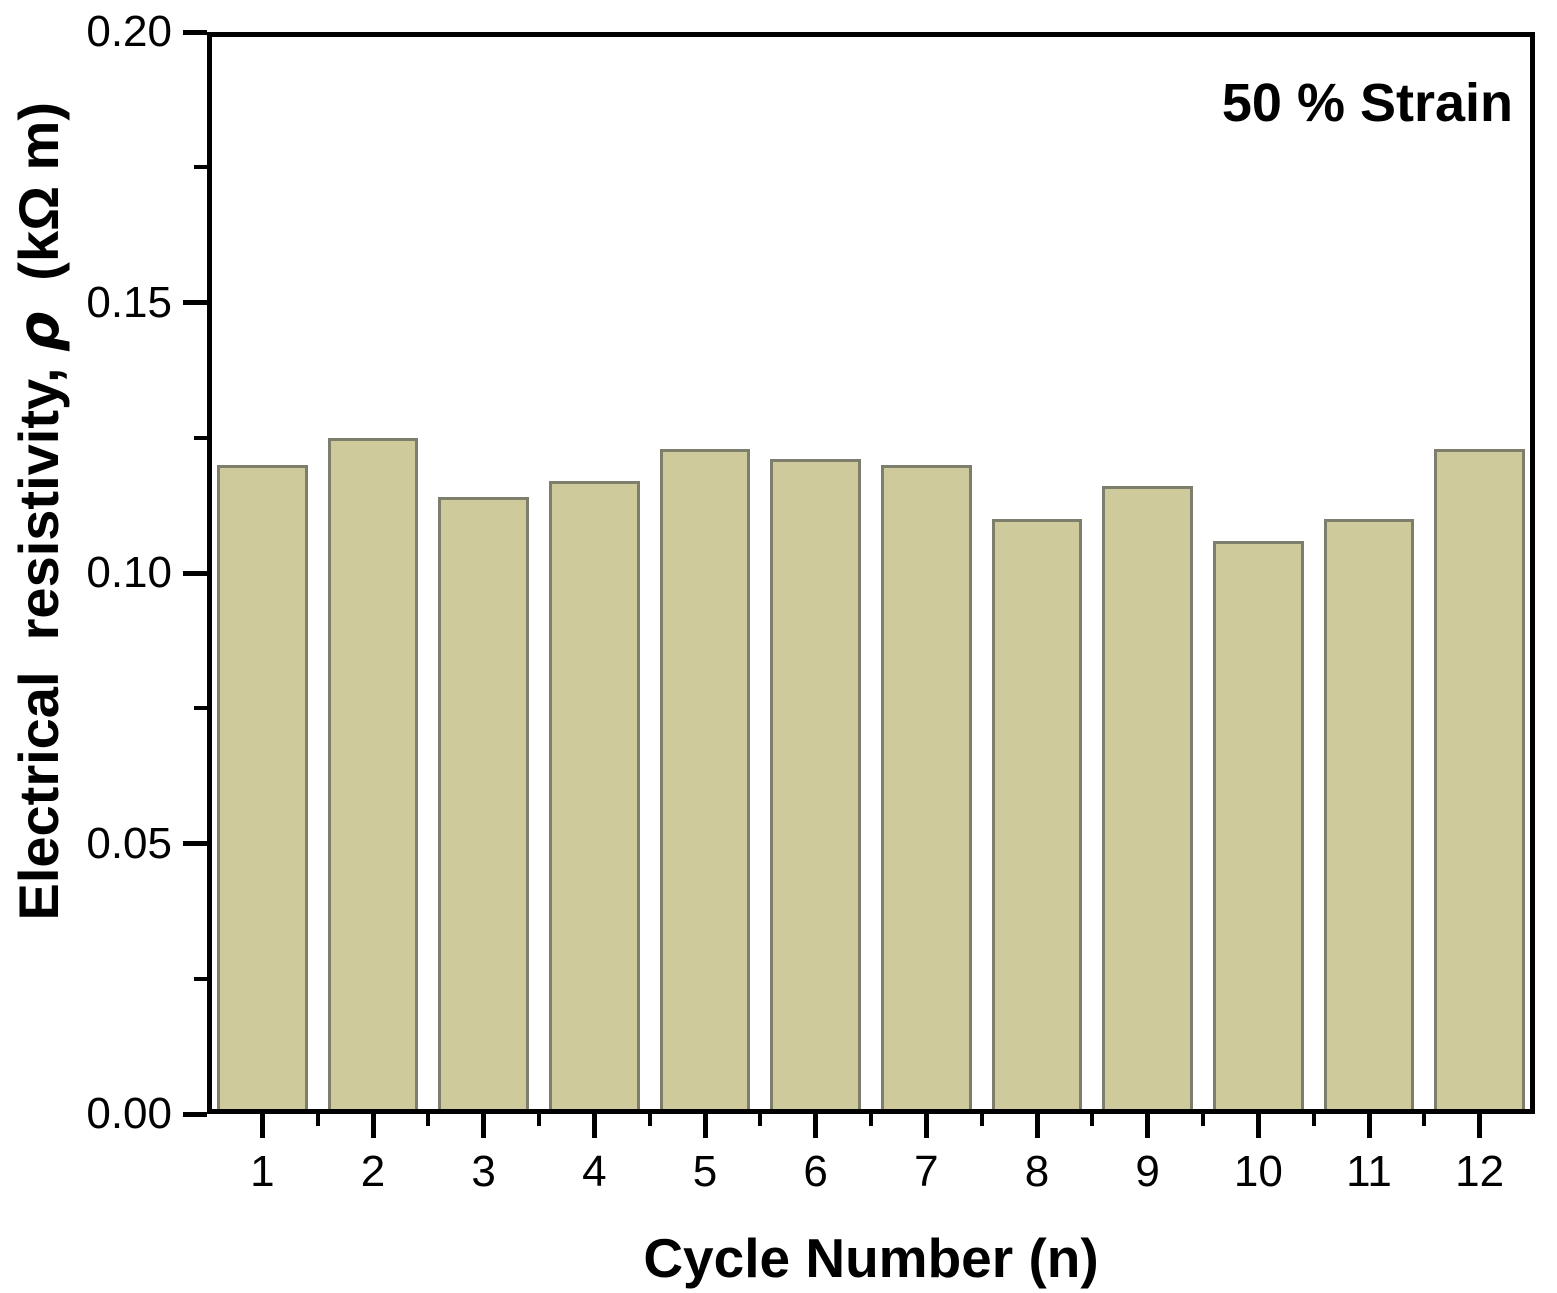  What do you see at coordinates (483, 1171) in the screenshot?
I see `x-tick-label: 3` at bounding box center [483, 1171].